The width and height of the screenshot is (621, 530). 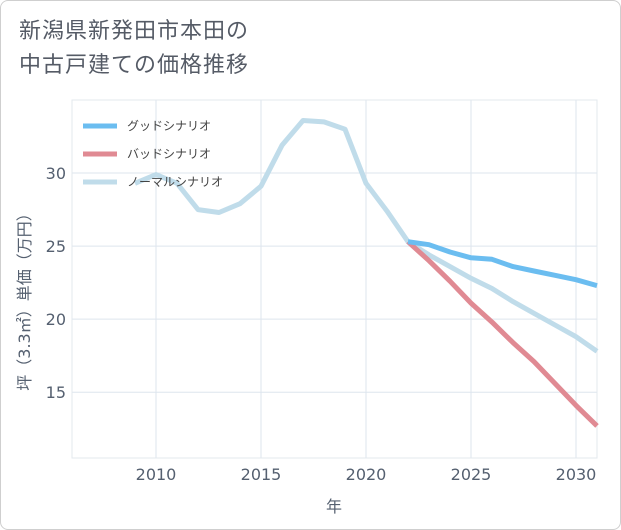 I want to click on x-tick-label: 2020, so click(x=366, y=474).